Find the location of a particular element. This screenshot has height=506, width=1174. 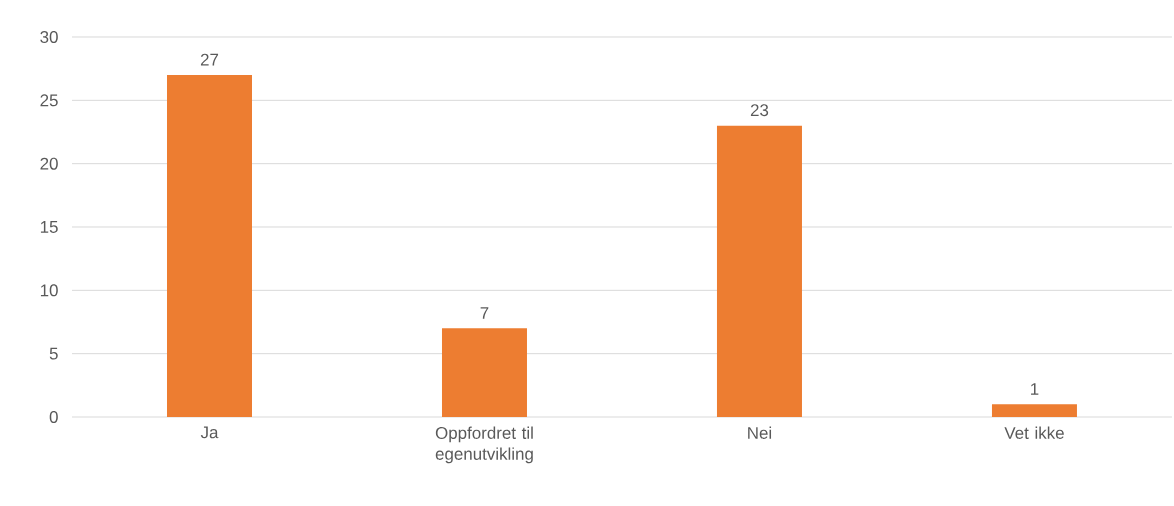

x-tick-label: Ja is located at coordinates (209, 432).